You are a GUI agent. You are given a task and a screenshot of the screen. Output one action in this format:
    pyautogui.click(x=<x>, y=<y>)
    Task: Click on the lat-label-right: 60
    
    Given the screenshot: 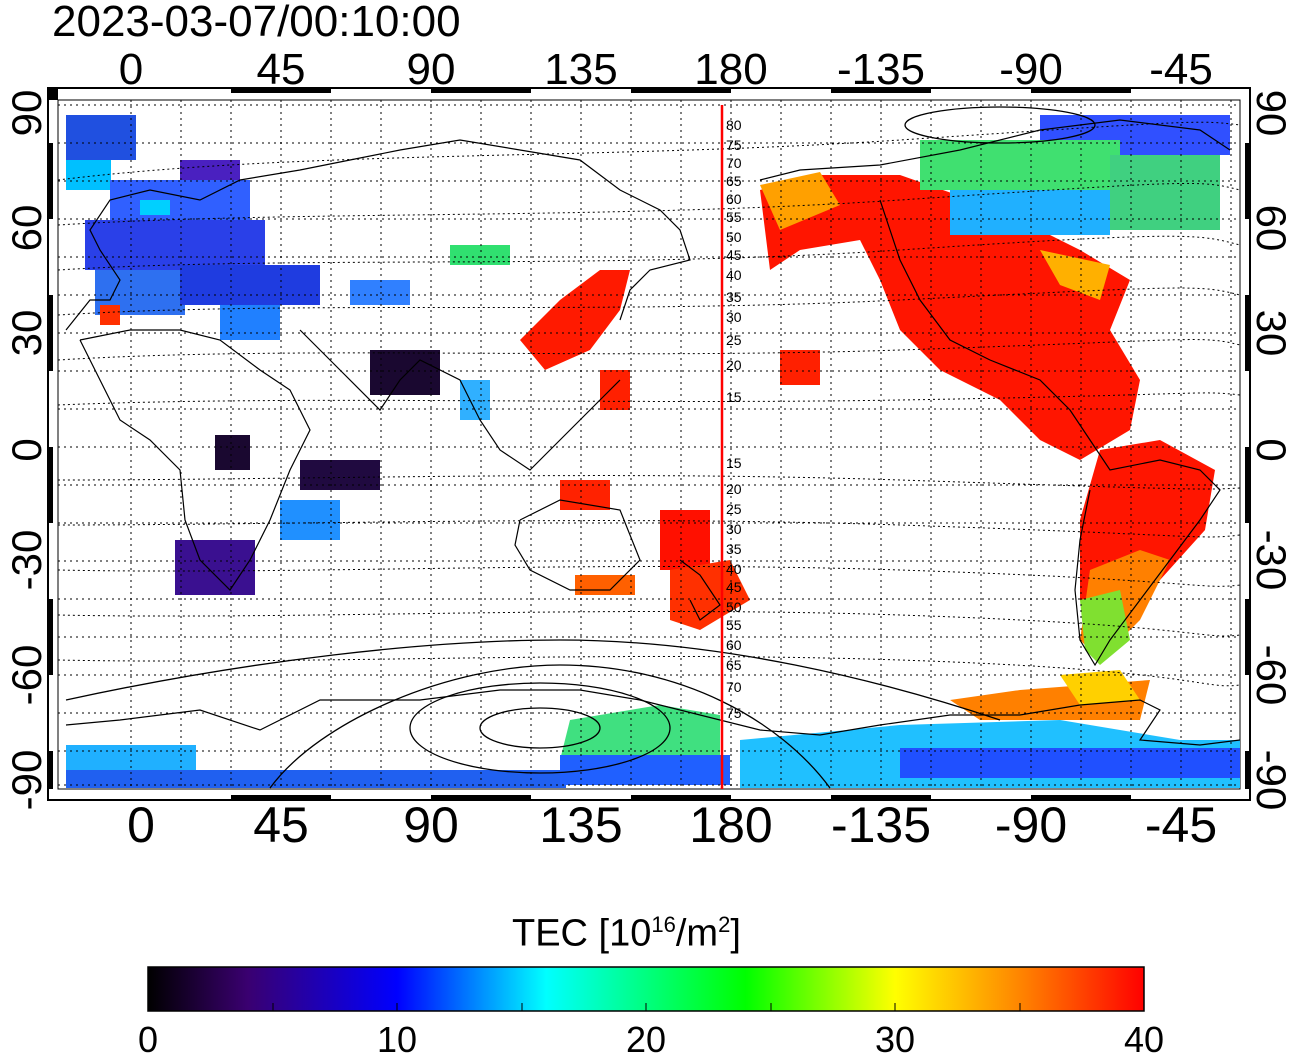 What is the action you would take?
    pyautogui.click(x=1271, y=228)
    